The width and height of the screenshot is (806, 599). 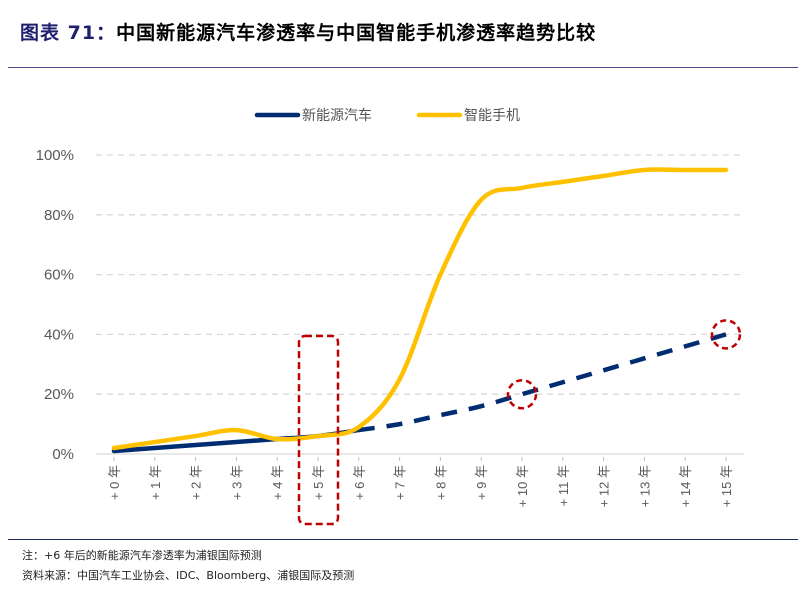 I want to click on x-tick-label: + 7 年, so click(x=400, y=482).